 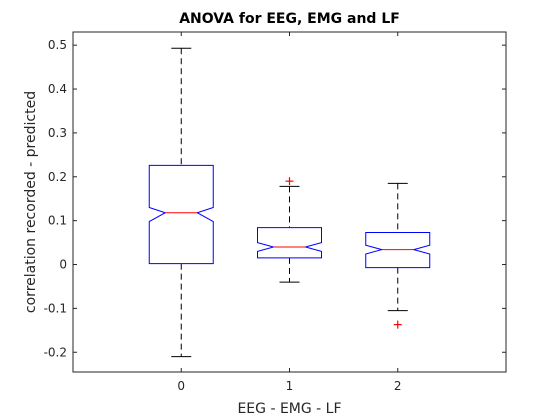 What do you see at coordinates (63, 265) in the screenshot?
I see `y-tick-label: 0` at bounding box center [63, 265].